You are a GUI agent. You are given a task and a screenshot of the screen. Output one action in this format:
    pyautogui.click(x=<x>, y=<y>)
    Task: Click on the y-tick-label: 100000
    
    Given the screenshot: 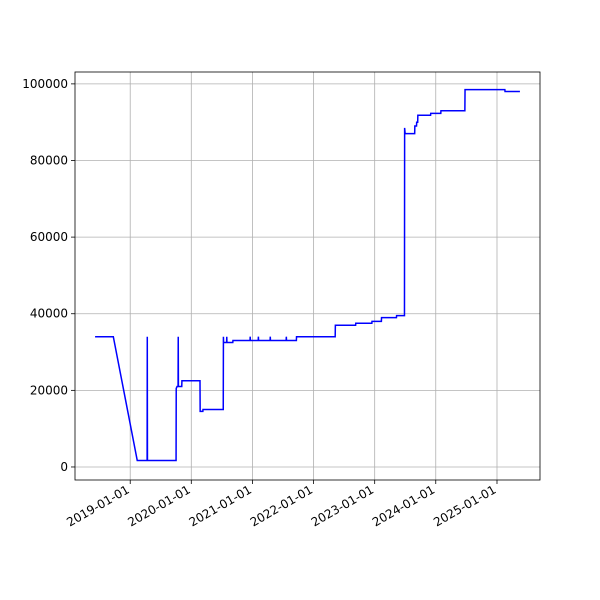 What is the action you would take?
    pyautogui.click(x=45, y=84)
    